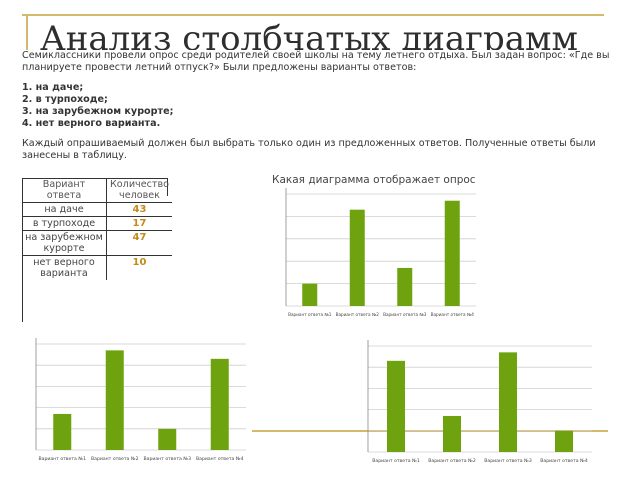  Describe the element at coordinates (65, 99) in the screenshot. I see `option-item: 2. в турпоходе;` at that location.